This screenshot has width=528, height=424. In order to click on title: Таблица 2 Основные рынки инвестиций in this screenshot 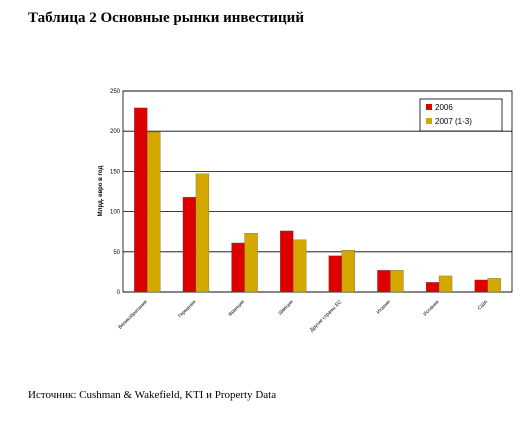, I will do `click(166, 18)`.